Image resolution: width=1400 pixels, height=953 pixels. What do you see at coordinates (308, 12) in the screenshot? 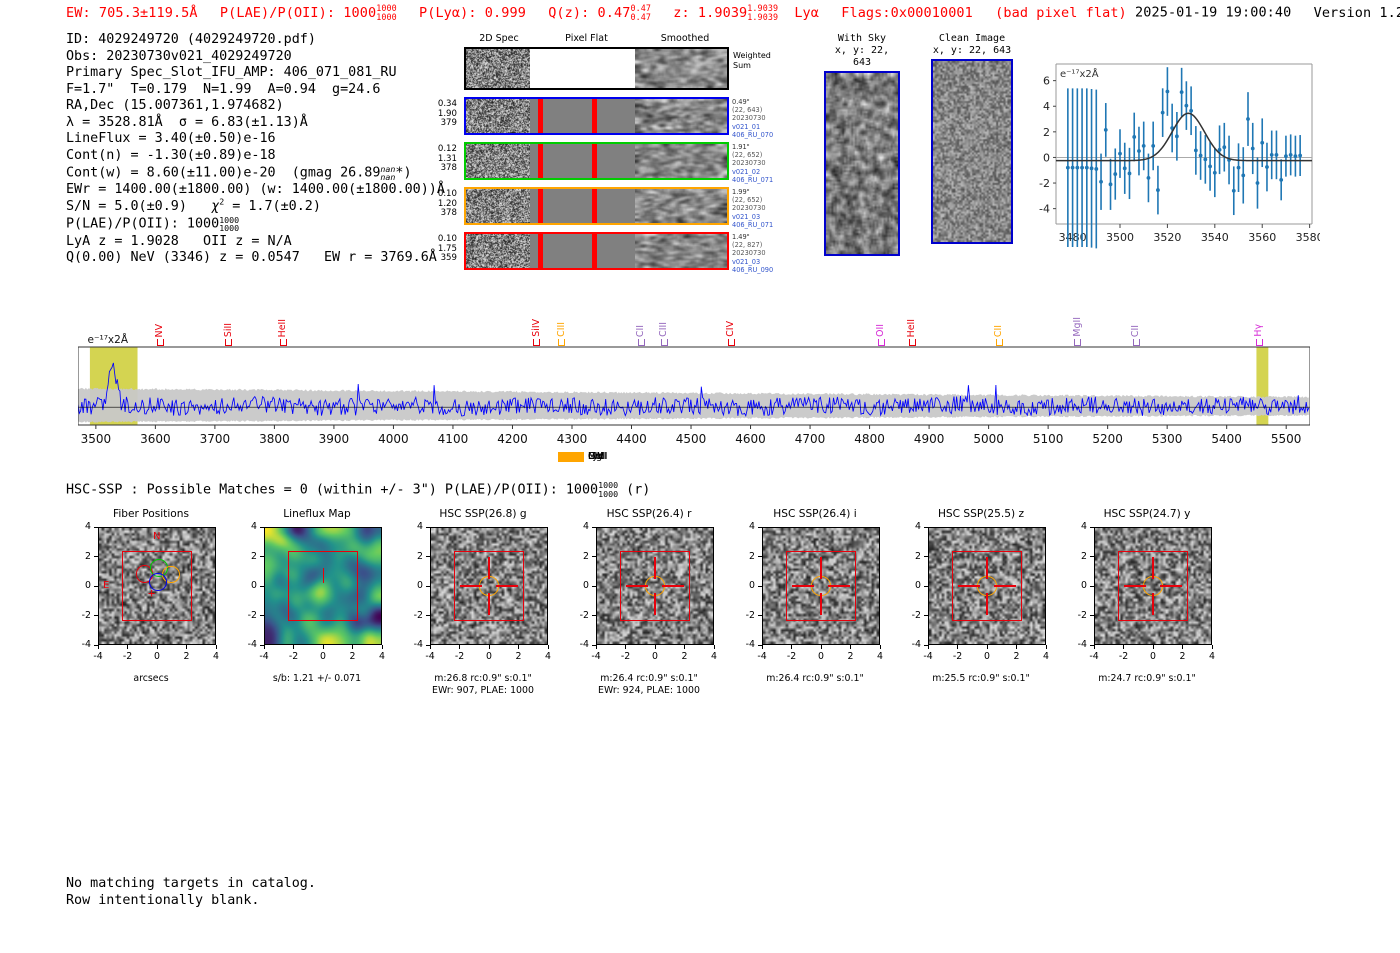
I see `header-plae: P(LAE)/P(OII): 1000 1000 1000` at bounding box center [308, 12].